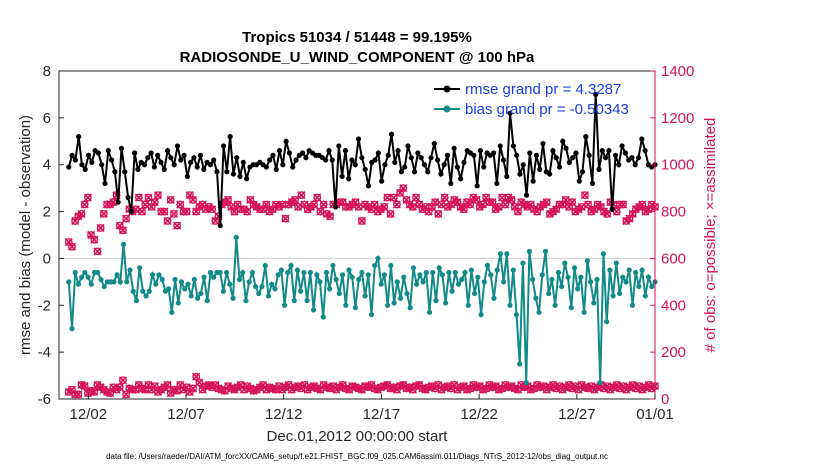 The width and height of the screenshot is (830, 470). I want to click on y-tick-label: 6, so click(47, 118).